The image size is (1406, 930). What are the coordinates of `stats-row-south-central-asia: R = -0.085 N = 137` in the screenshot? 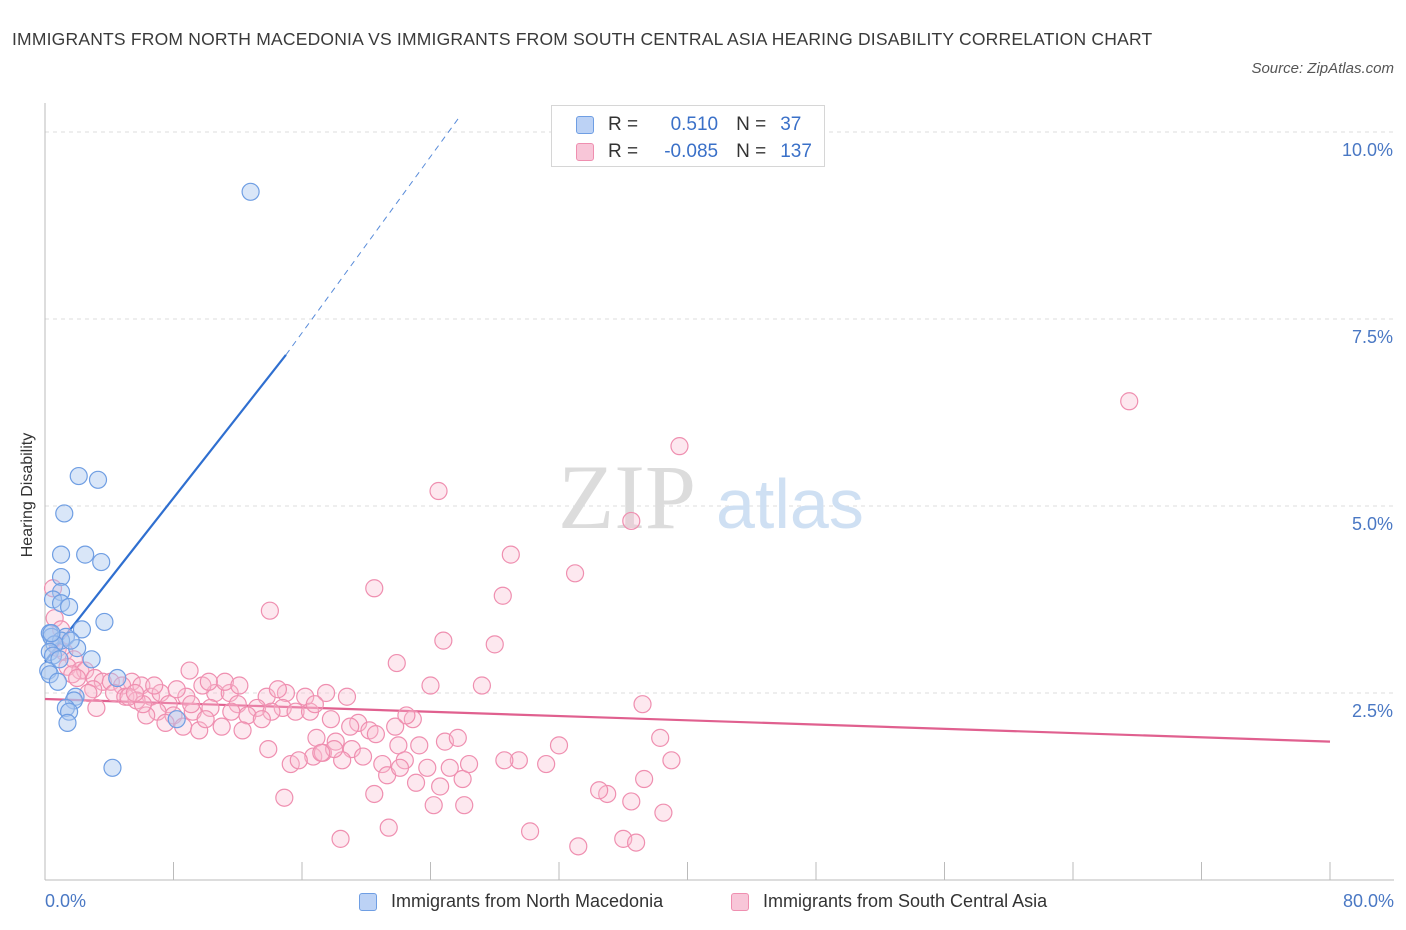 It's located at (694, 152).